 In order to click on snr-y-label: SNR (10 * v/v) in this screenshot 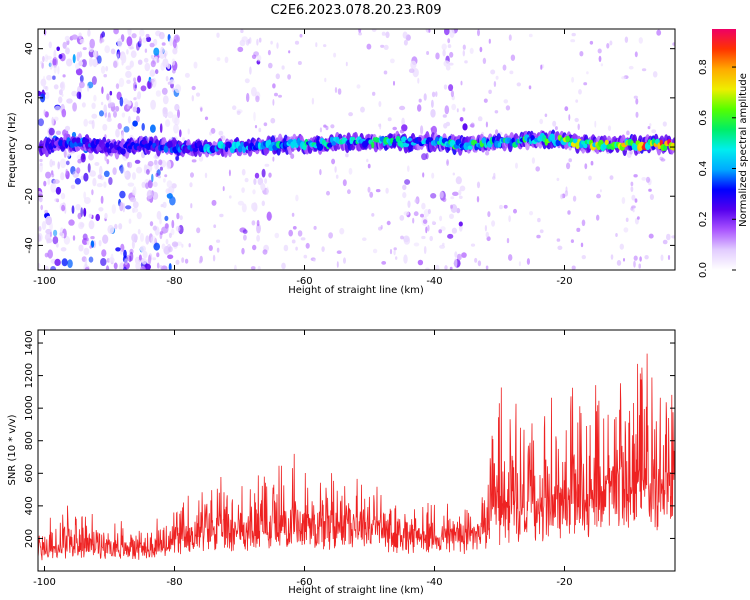, I will do `click(12, 449)`.